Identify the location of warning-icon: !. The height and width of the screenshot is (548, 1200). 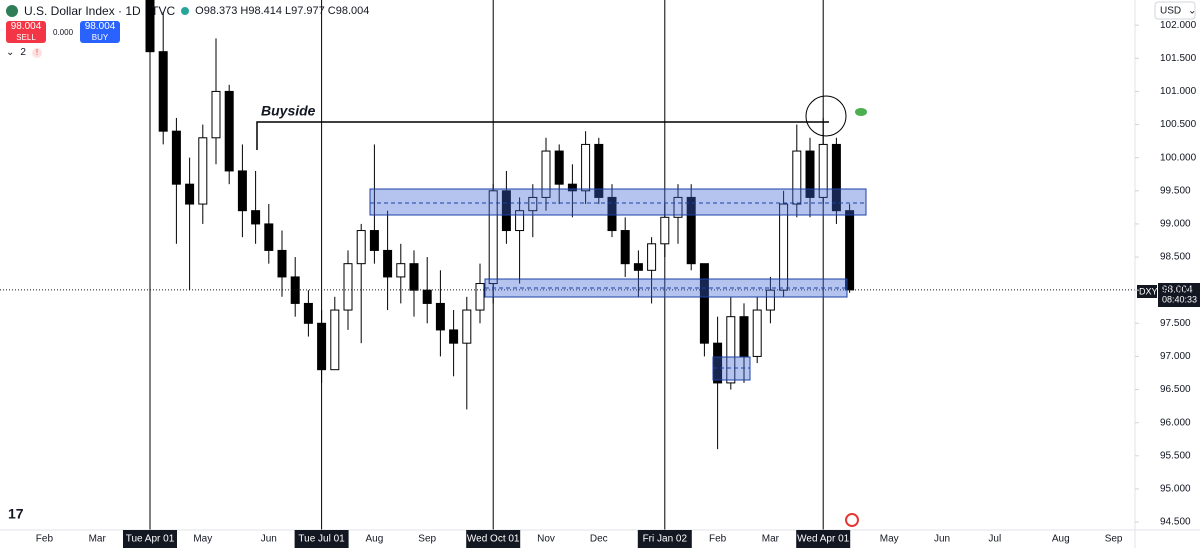
(36, 52).